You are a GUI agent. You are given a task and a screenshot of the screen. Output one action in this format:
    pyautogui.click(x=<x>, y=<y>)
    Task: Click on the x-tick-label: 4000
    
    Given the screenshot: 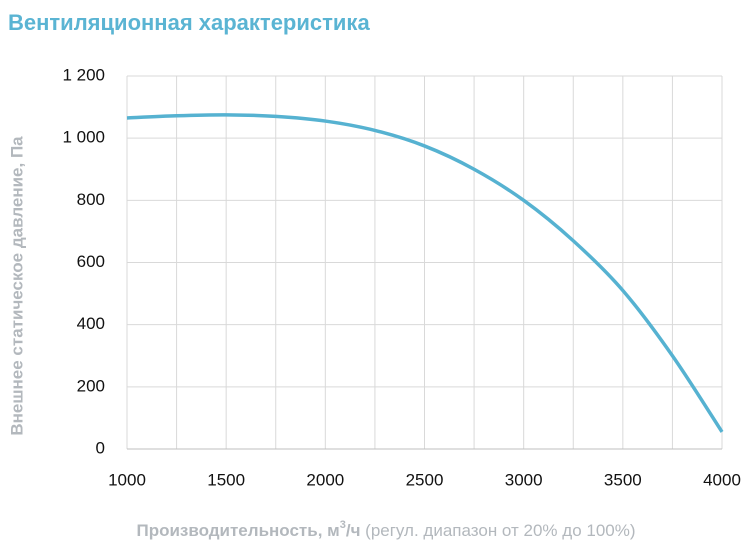 What is the action you would take?
    pyautogui.click(x=722, y=479)
    